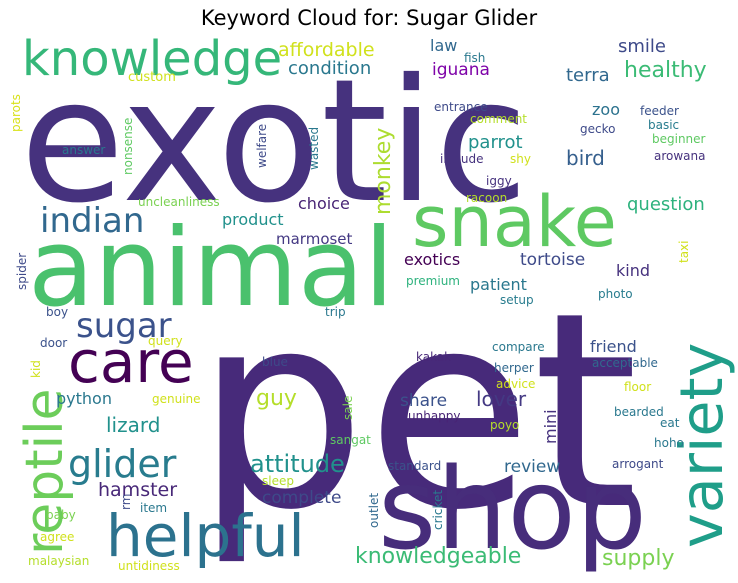  I want to click on word-fish: fish, so click(474, 58).